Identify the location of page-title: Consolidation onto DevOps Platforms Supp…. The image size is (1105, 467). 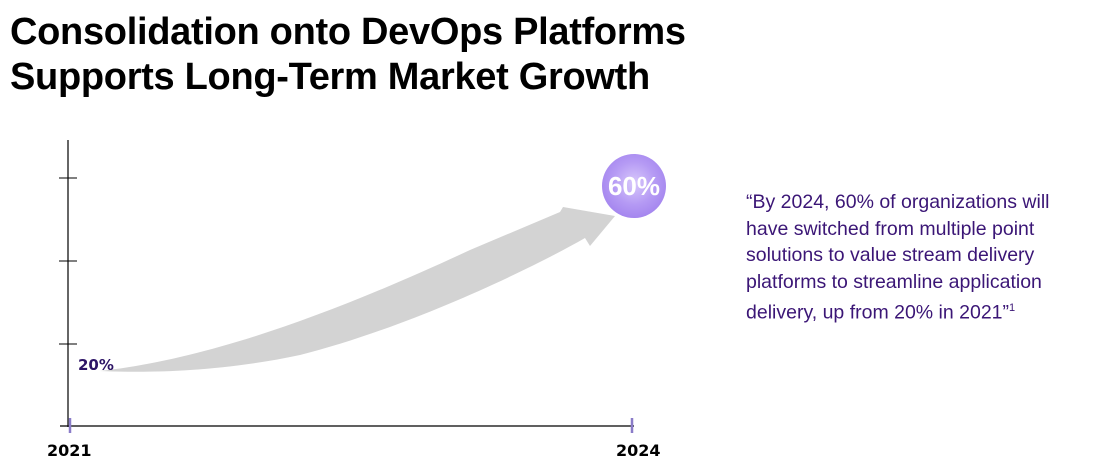
(348, 55).